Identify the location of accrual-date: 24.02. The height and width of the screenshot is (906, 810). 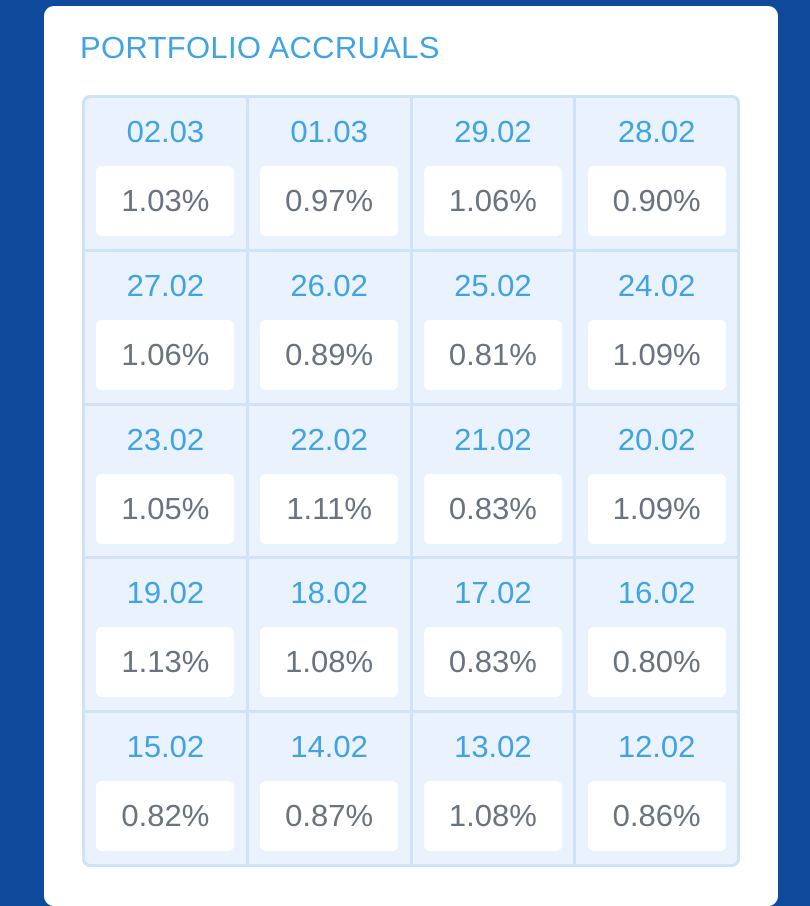
(656, 285).